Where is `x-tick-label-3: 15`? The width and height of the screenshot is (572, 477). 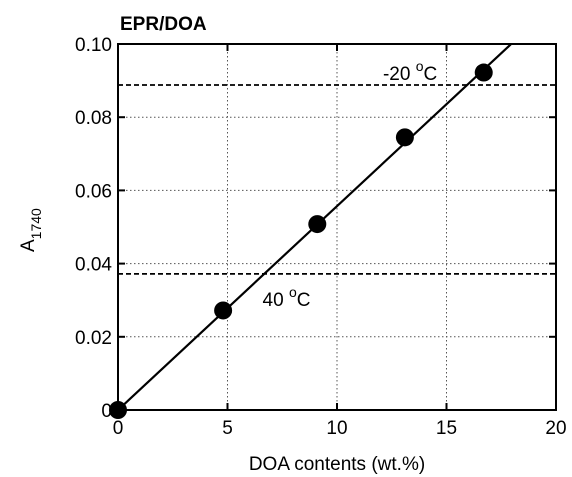 x-tick-label-3: 15 is located at coordinates (446, 428).